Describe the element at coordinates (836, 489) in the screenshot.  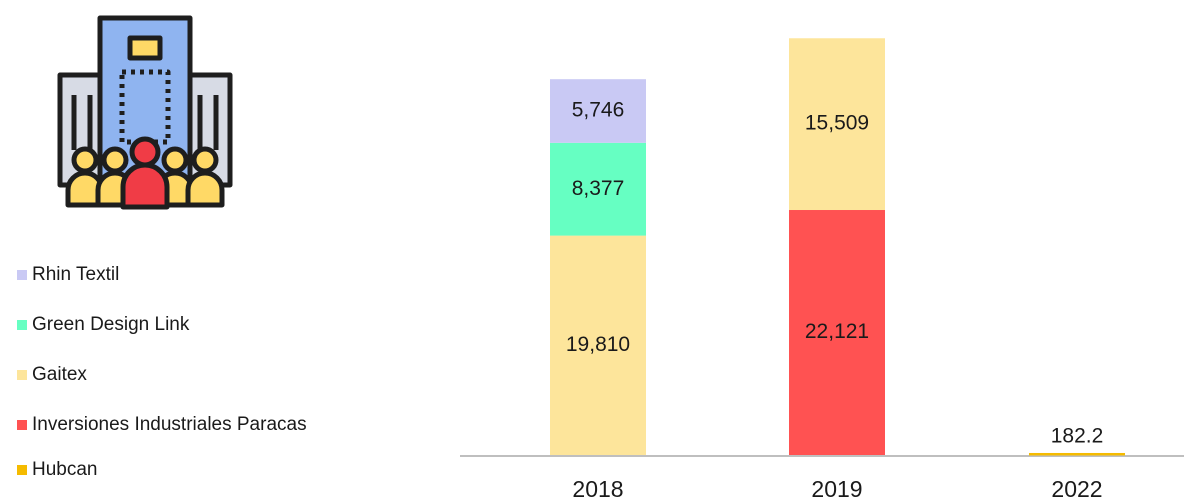
I see `x-tick-label: 2019` at that location.